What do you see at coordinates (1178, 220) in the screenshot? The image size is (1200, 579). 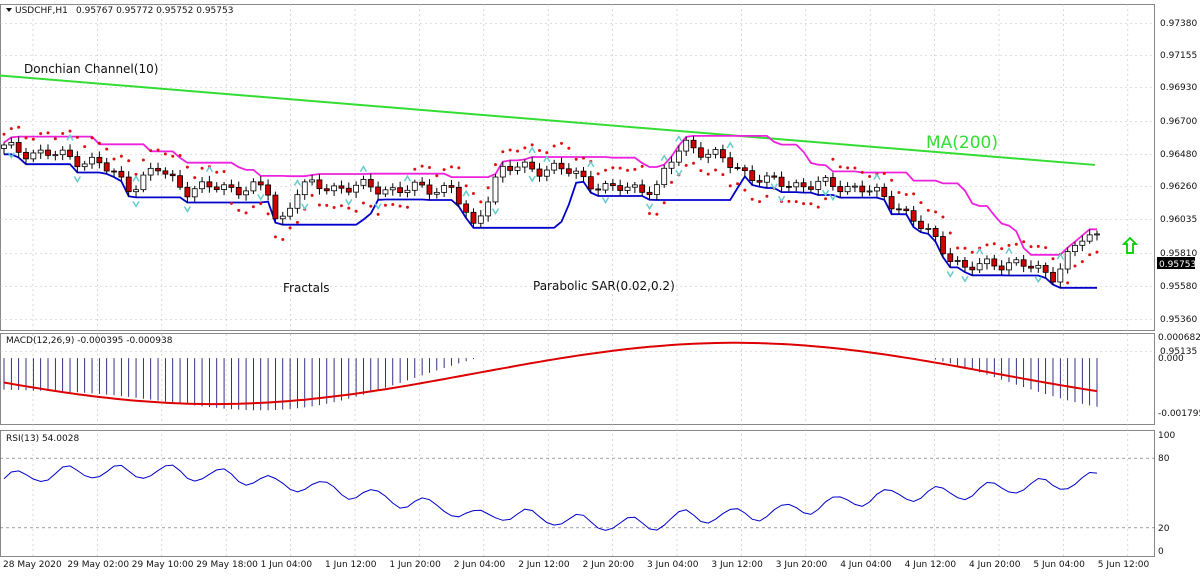 I see `price-tick-label: 0.96035` at bounding box center [1178, 220].